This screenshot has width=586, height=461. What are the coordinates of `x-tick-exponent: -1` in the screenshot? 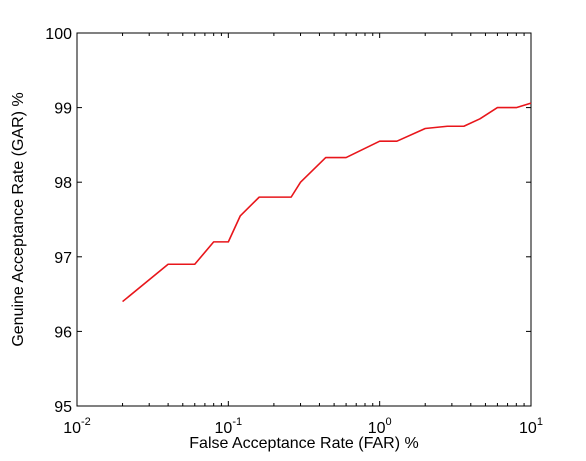 It's located at (237, 422).